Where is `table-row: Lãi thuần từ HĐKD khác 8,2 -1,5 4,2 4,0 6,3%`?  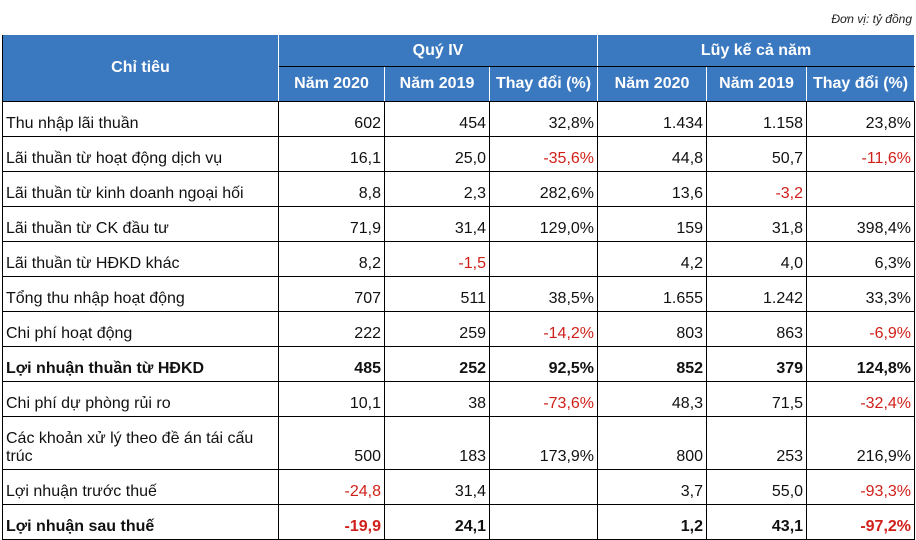 table-row: Lãi thuần từ HĐKD khác 8,2 -1,5 4,2 4,0 6,3% is located at coordinates (459, 259).